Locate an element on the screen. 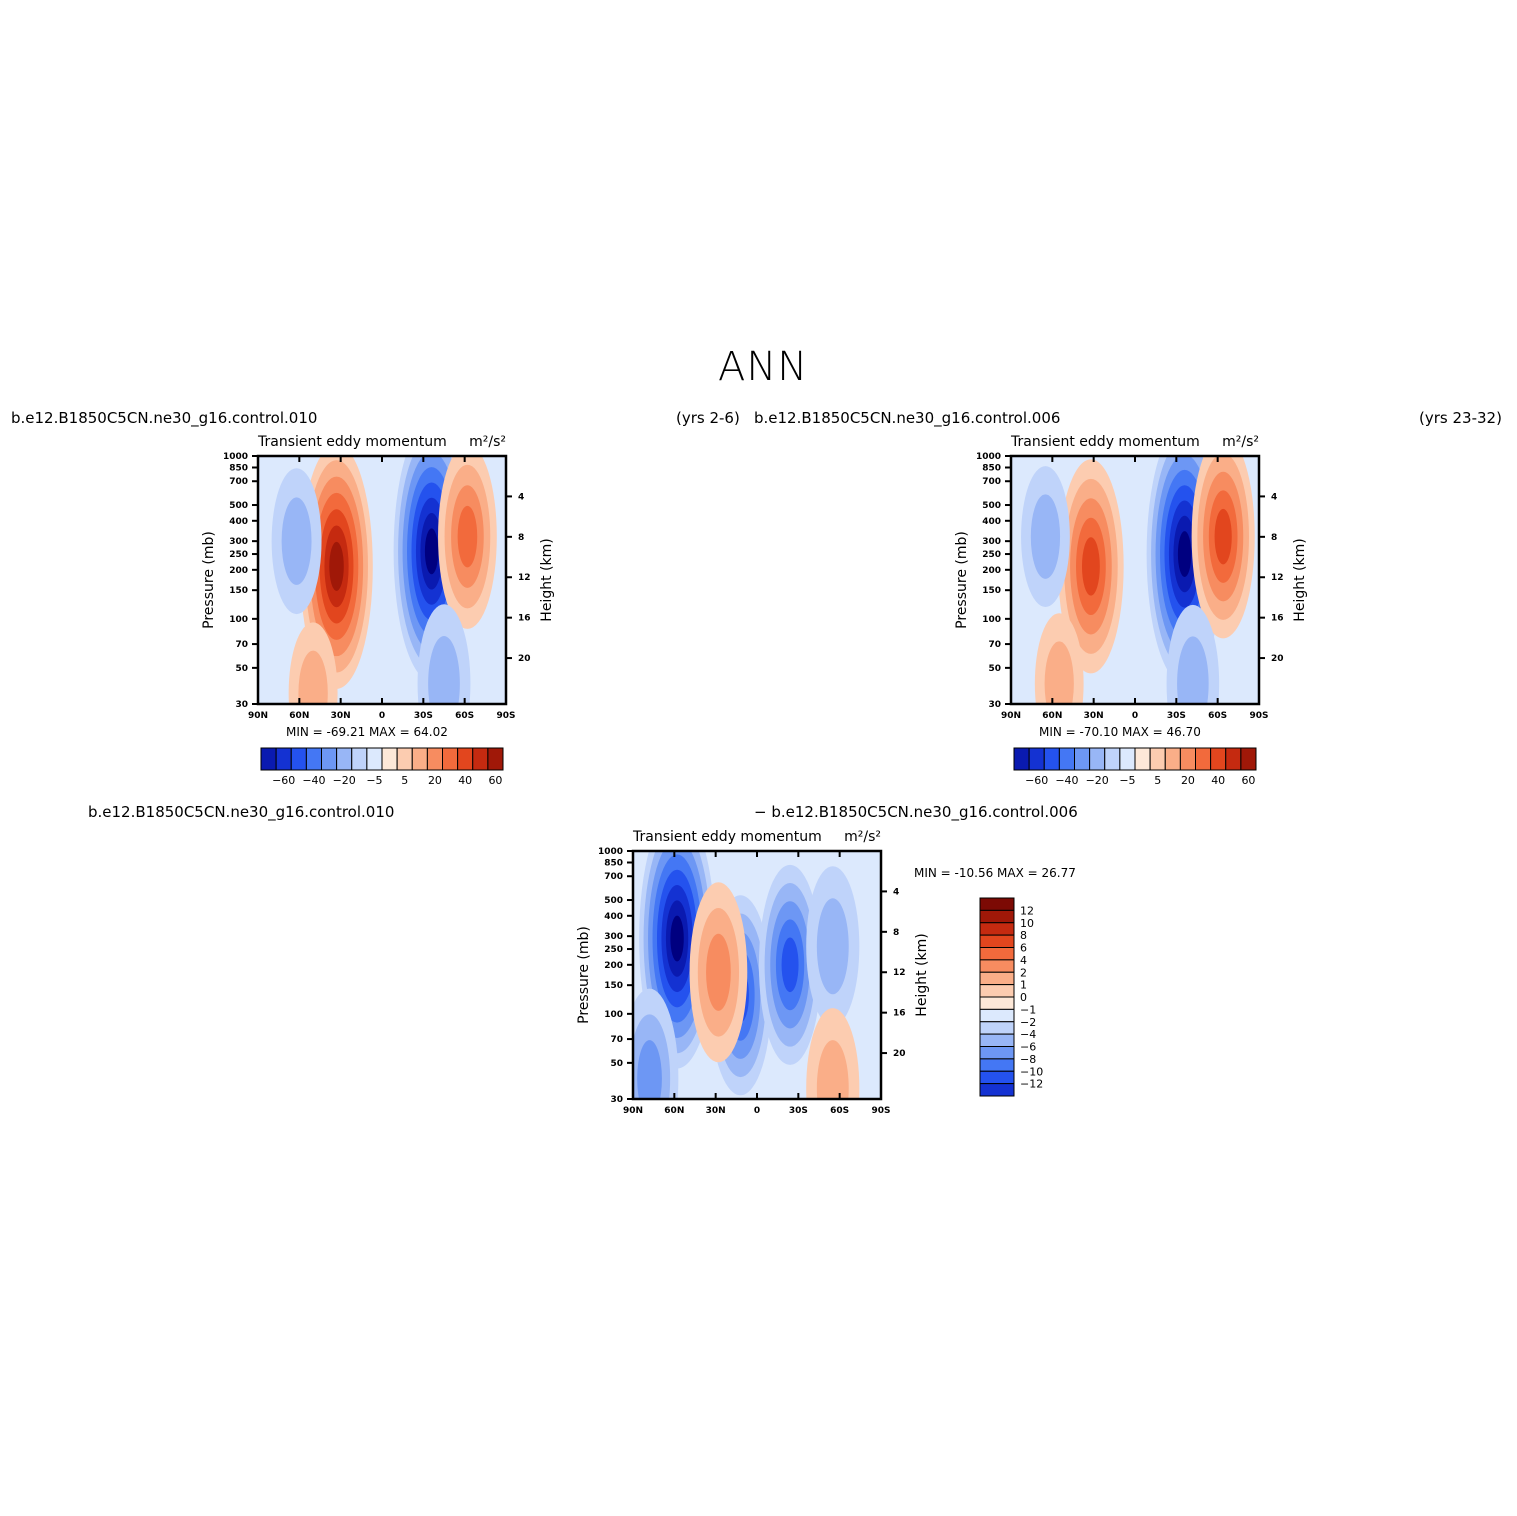 The image size is (1517, 1516). min-max-label: MIN = -69.21 MAX = 64.02 is located at coordinates (367, 732).